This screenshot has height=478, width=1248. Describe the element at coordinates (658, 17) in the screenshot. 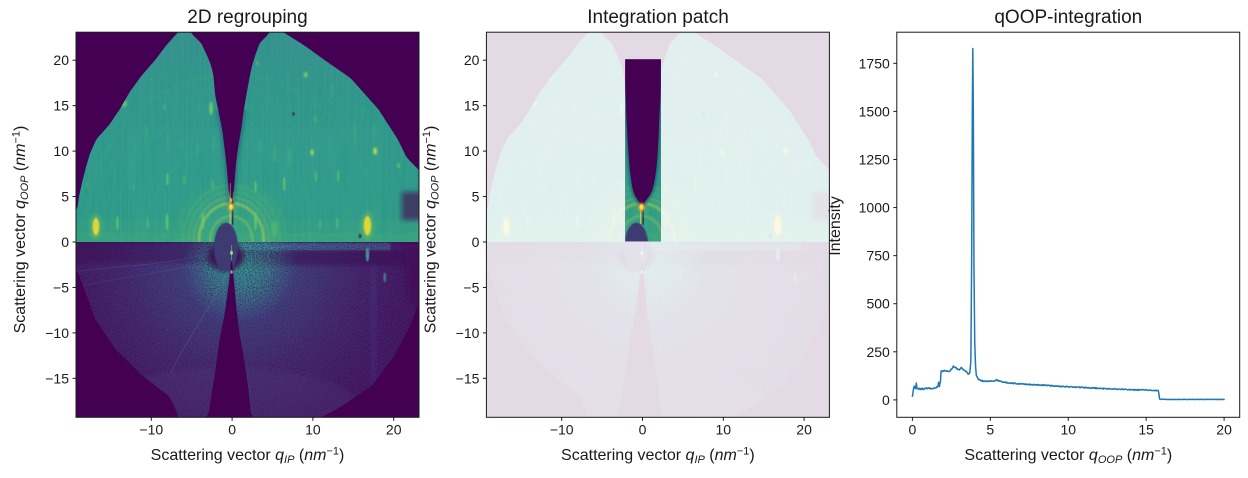

I see `svg-text: Integration patch` at that location.